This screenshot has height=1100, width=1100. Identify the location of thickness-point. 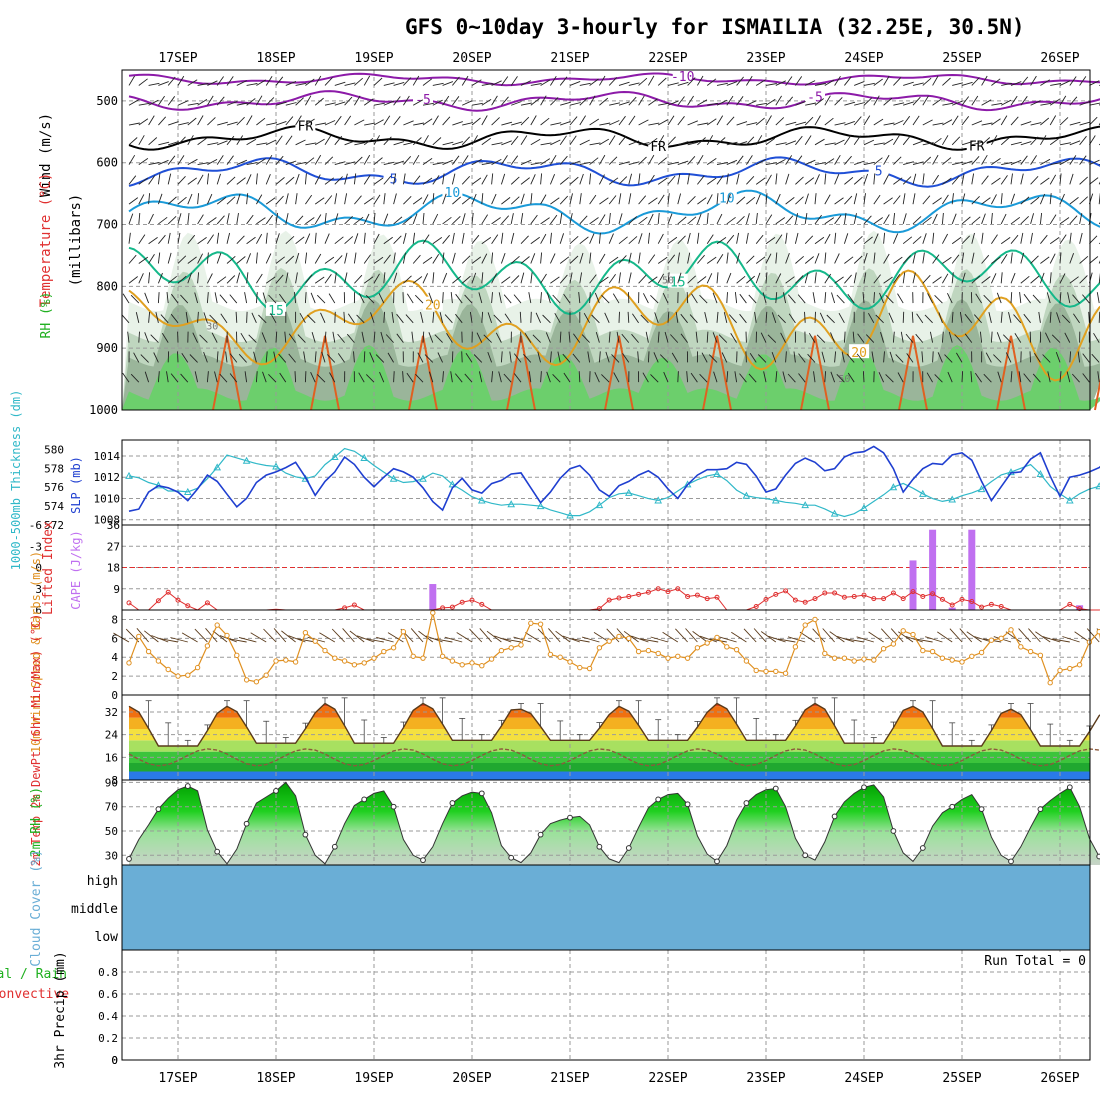
(1011, 472).